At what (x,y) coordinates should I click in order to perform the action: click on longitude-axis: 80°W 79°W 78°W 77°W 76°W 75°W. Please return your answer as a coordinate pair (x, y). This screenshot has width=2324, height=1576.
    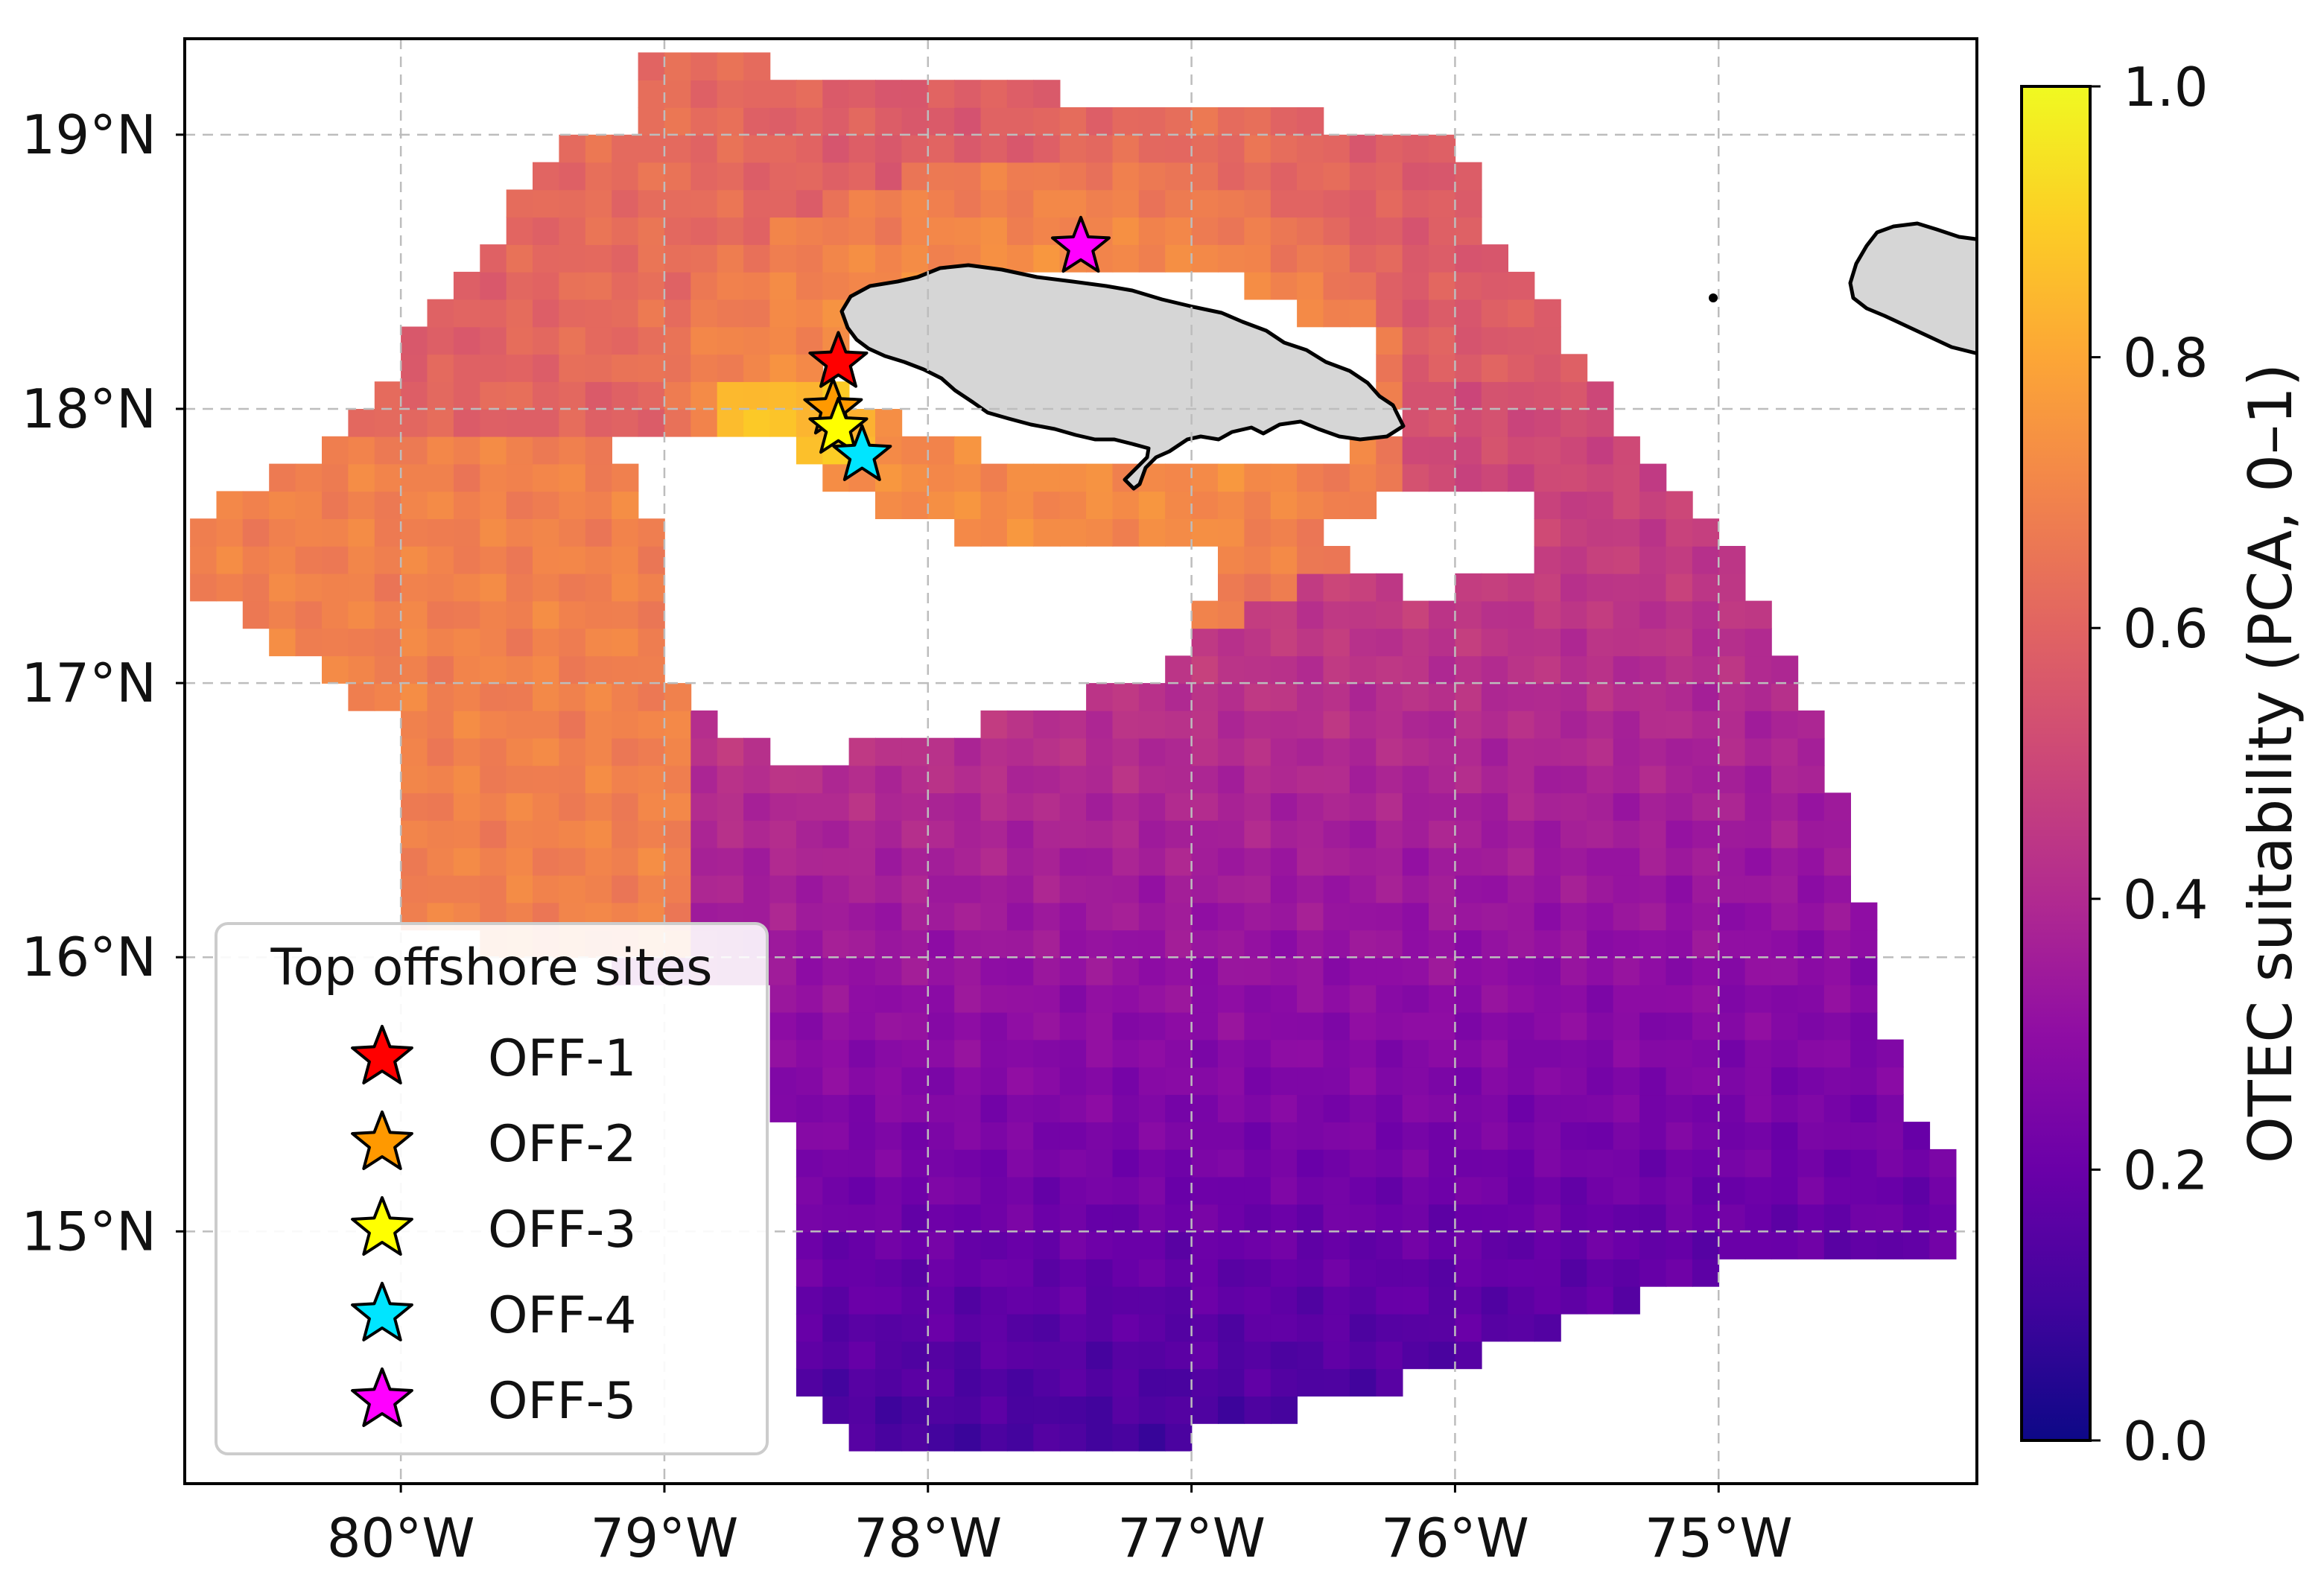
    Looking at the image, I should click on (1060, 1527).